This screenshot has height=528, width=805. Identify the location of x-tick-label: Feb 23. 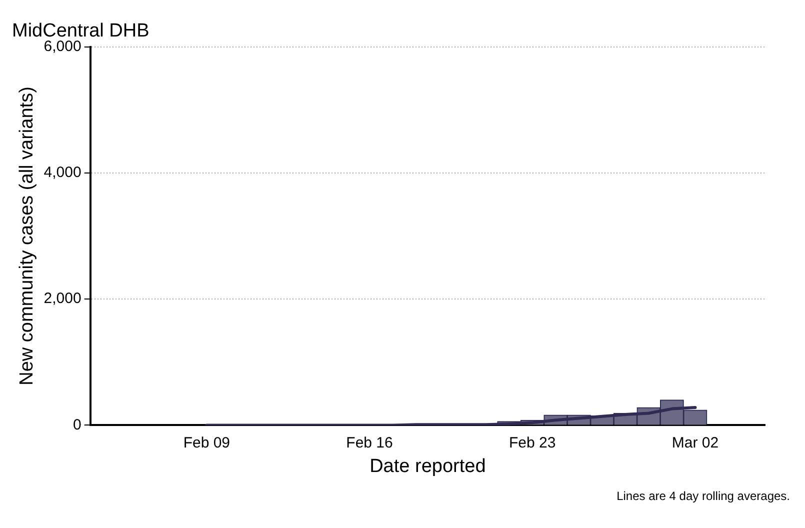
(532, 443).